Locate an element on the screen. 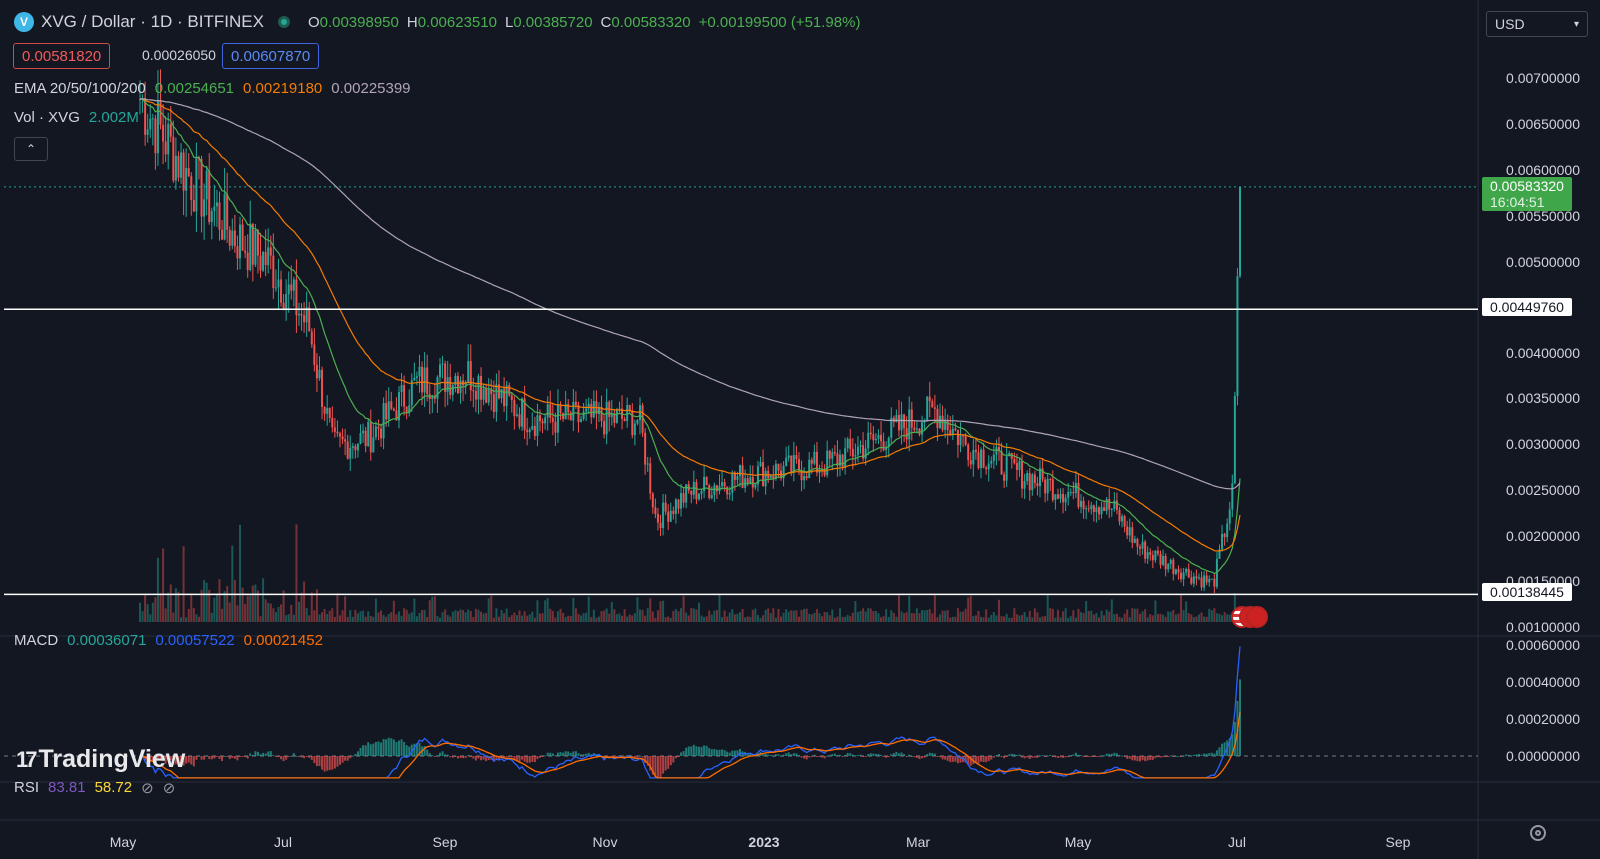 The width and height of the screenshot is (1600, 859). macd-legend: MACD 0.00036071 0.00057522 0.00021452 is located at coordinates (168, 640).